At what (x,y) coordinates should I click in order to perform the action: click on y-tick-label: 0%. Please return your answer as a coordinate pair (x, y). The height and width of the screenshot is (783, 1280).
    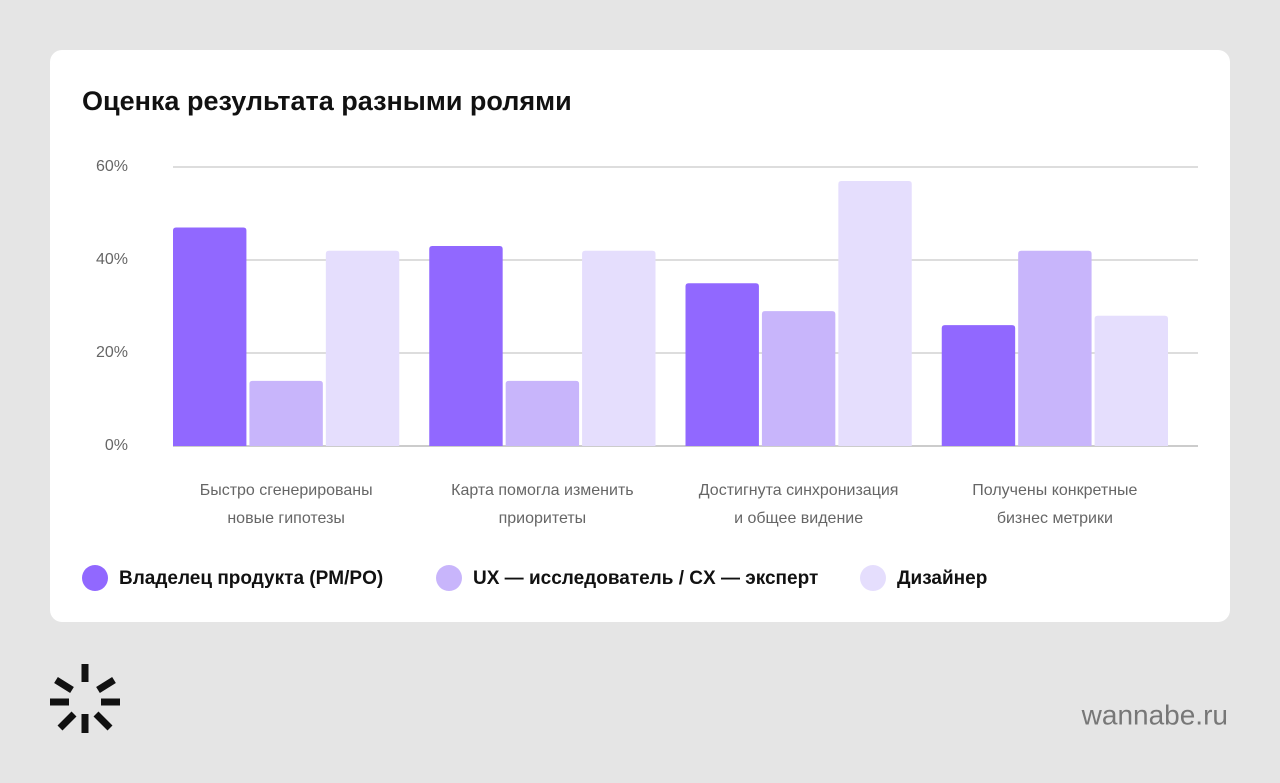
    Looking at the image, I should click on (116, 445).